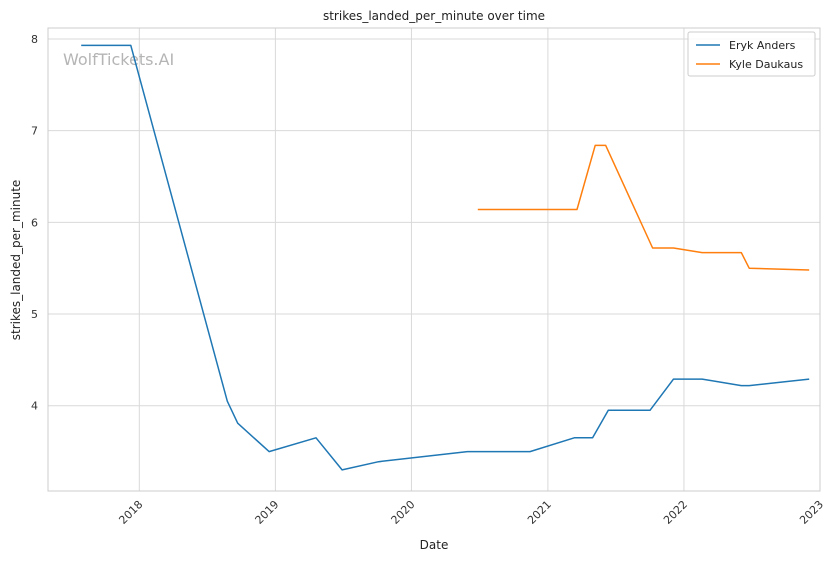  I want to click on x-axis-label: Date, so click(434, 545).